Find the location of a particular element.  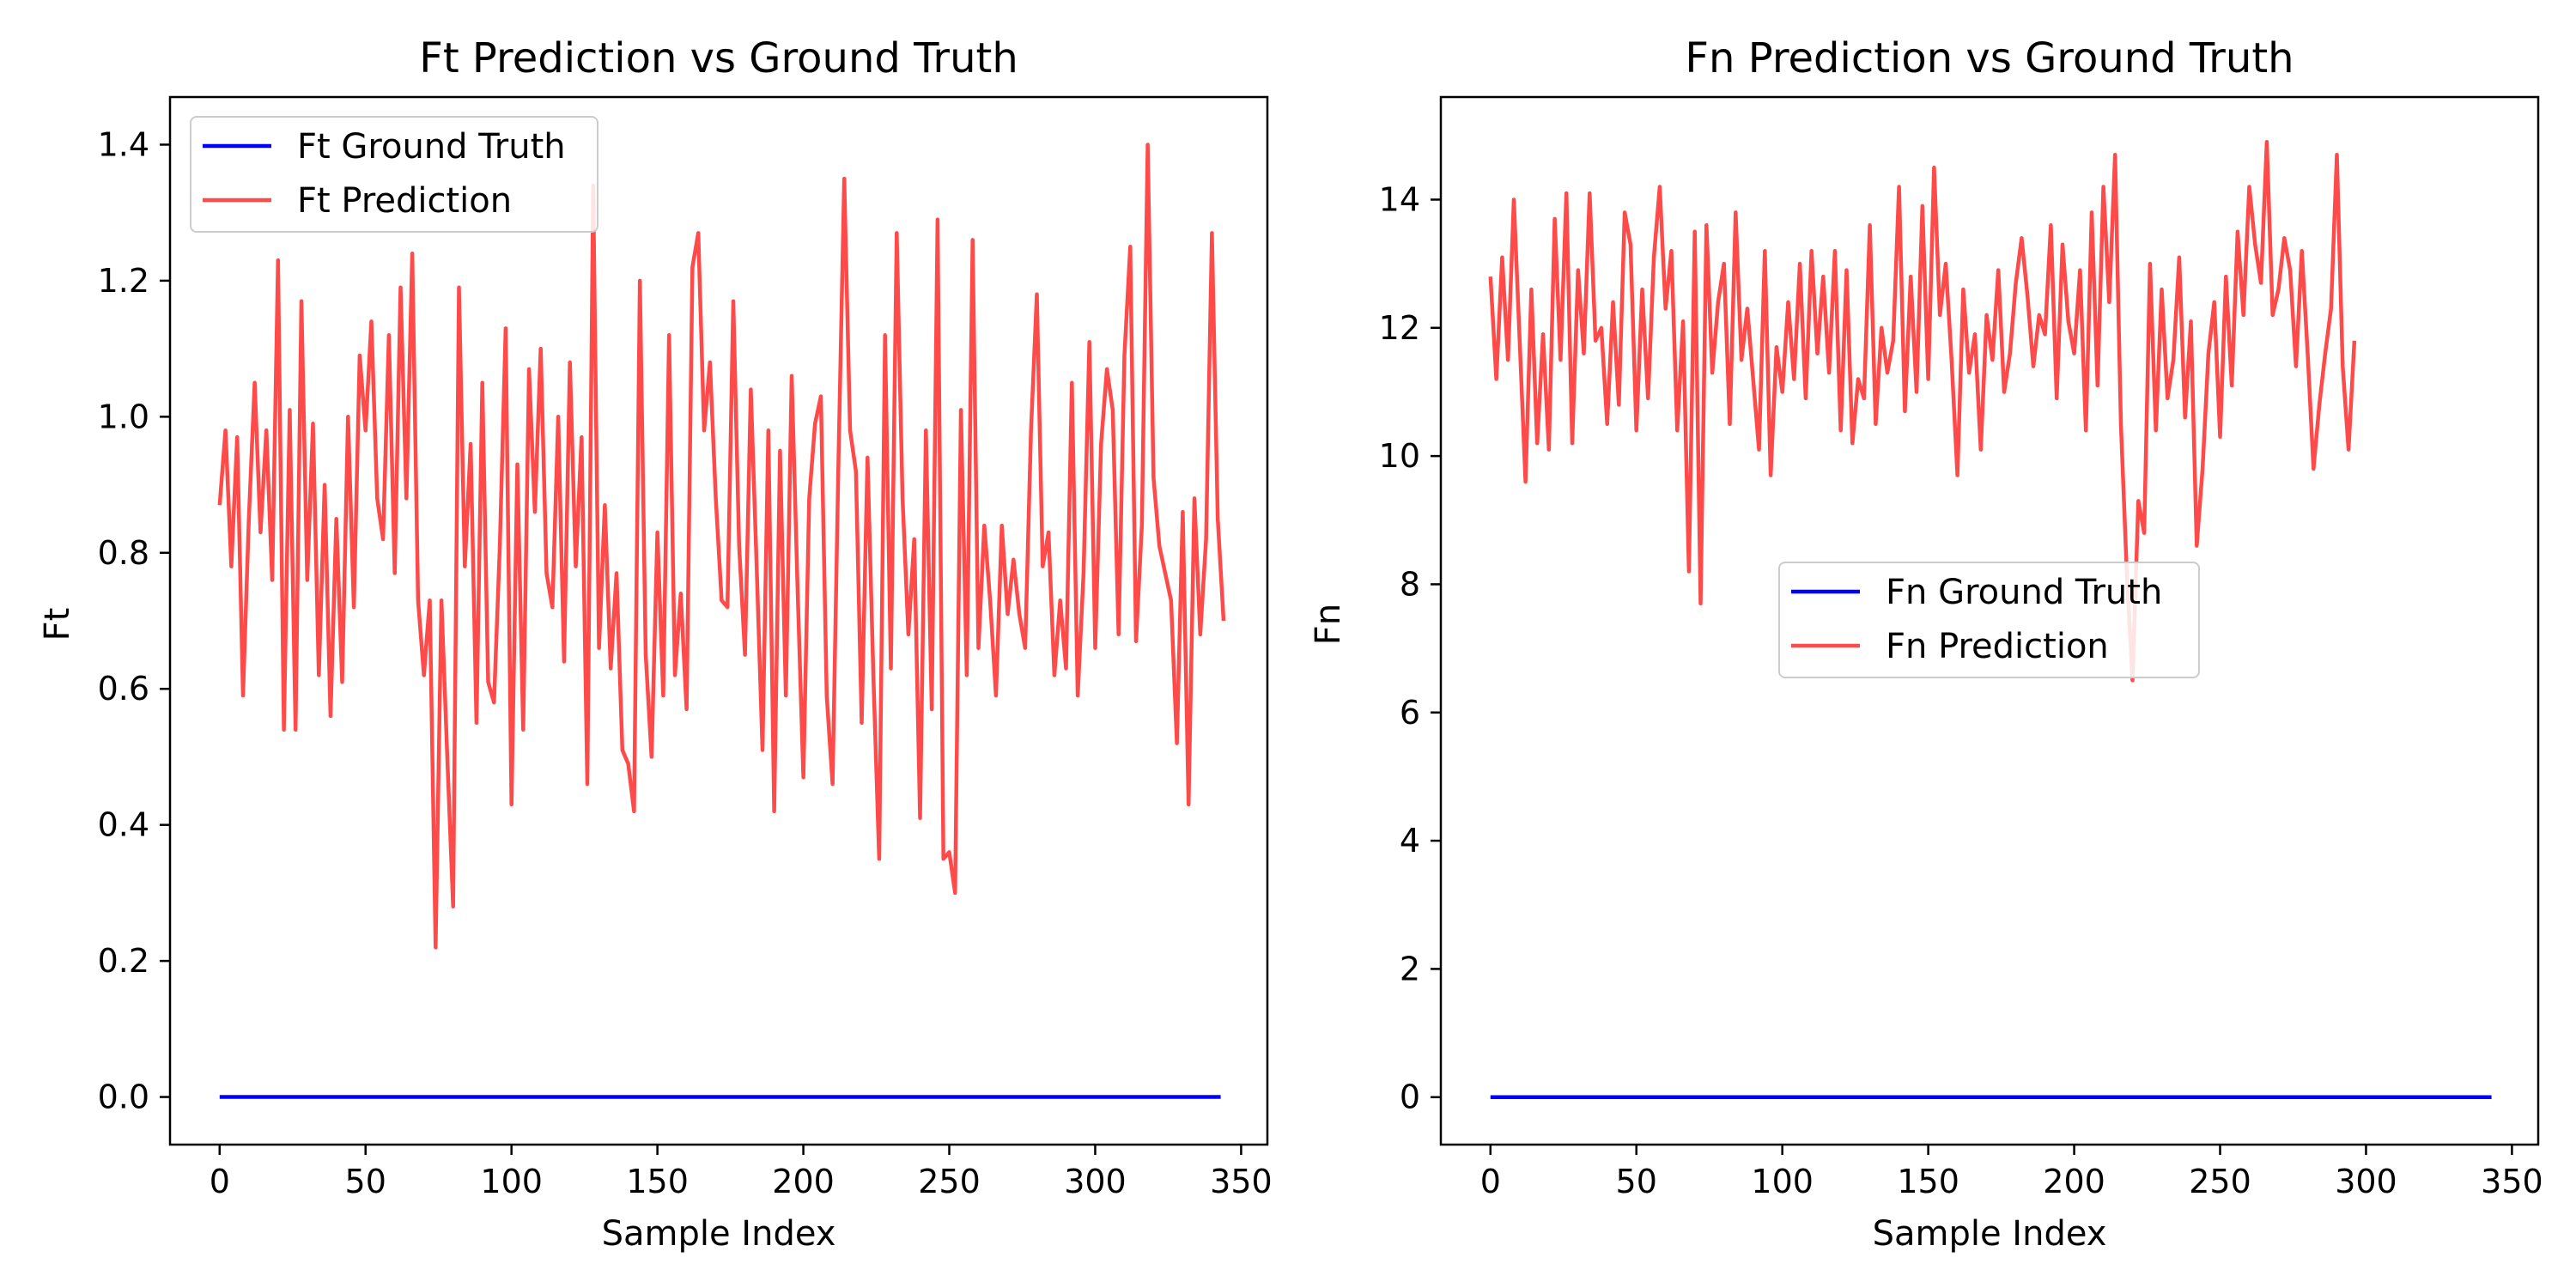

ft-chart-title: Ft Prediction vs Ground Truth is located at coordinates (718, 58).